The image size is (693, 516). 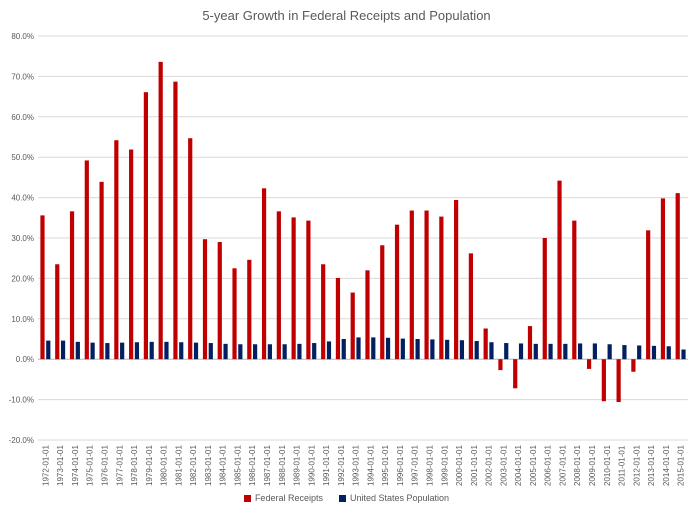 What do you see at coordinates (104, 465) in the screenshot?
I see `x-tick-label: 1976-01-01` at bounding box center [104, 465].